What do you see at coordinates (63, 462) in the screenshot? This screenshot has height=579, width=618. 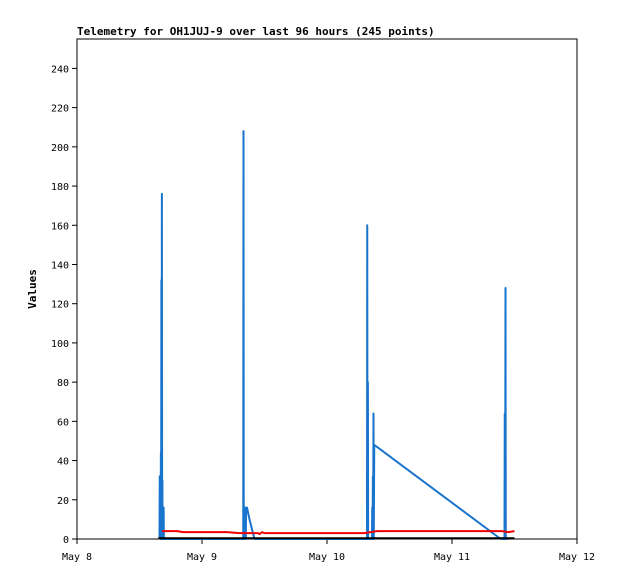 I see `y-tick-label: 40` at bounding box center [63, 462].